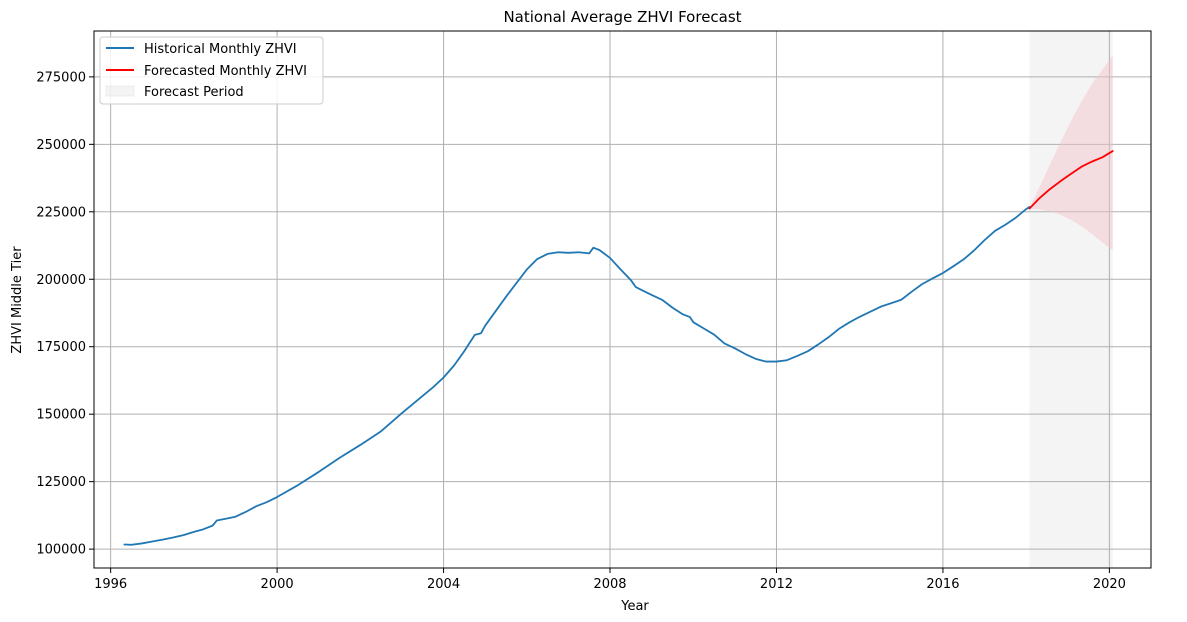  Describe the element at coordinates (61, 550) in the screenshot. I see `y-tick-label: 100000` at that location.